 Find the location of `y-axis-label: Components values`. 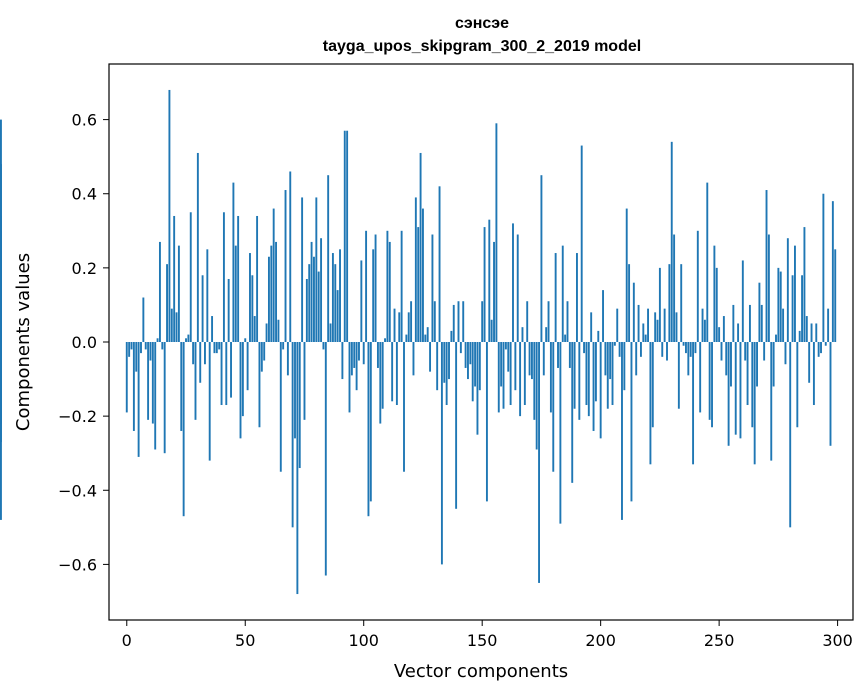

y-axis-label: Components values is located at coordinates (23, 342).